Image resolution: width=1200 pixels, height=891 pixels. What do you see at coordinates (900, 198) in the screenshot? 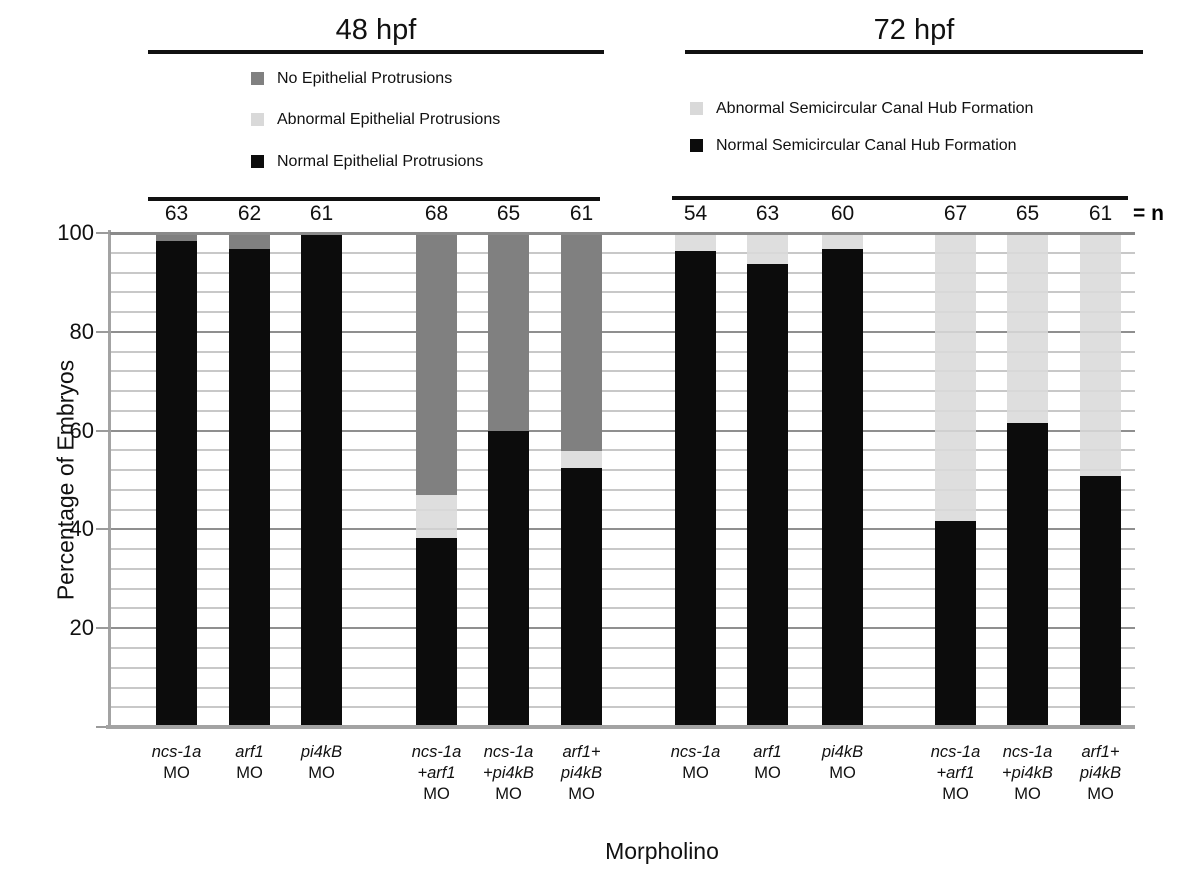
I see `n-row-underline-72hpf` at bounding box center [900, 198].